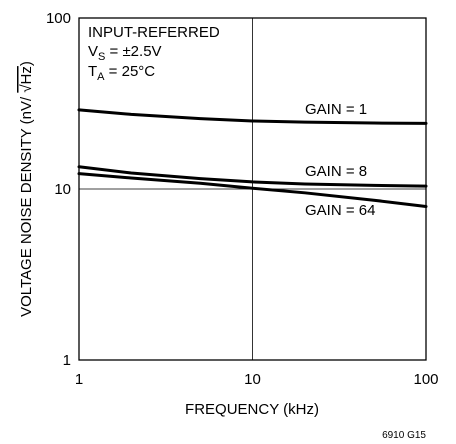 This screenshot has height=444, width=456. I want to click on x-axis-title: FREQUENCY (kHz), so click(252, 409).